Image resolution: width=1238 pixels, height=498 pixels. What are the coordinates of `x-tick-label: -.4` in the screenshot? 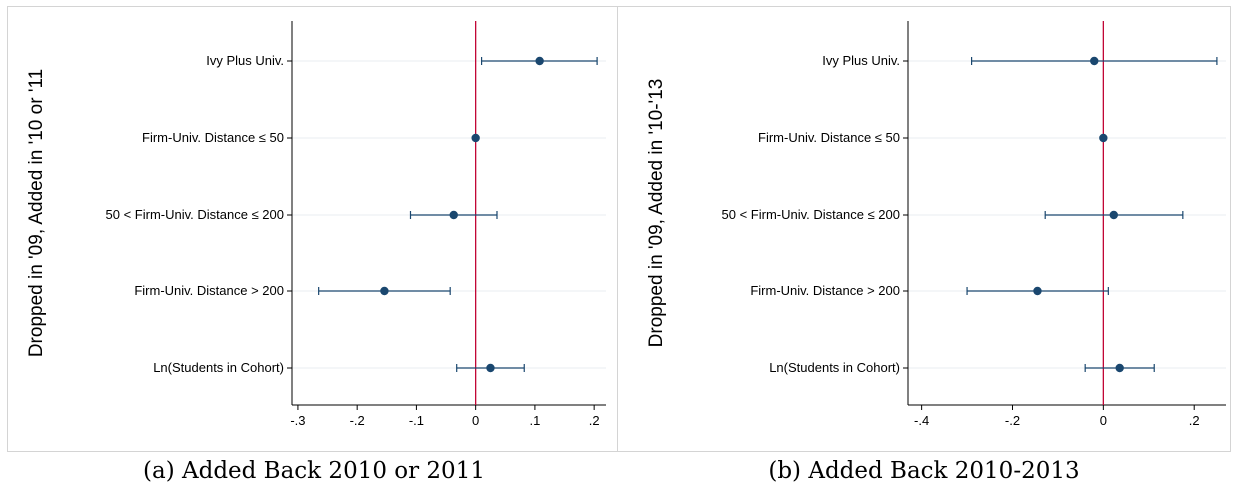 It's located at (921, 420).